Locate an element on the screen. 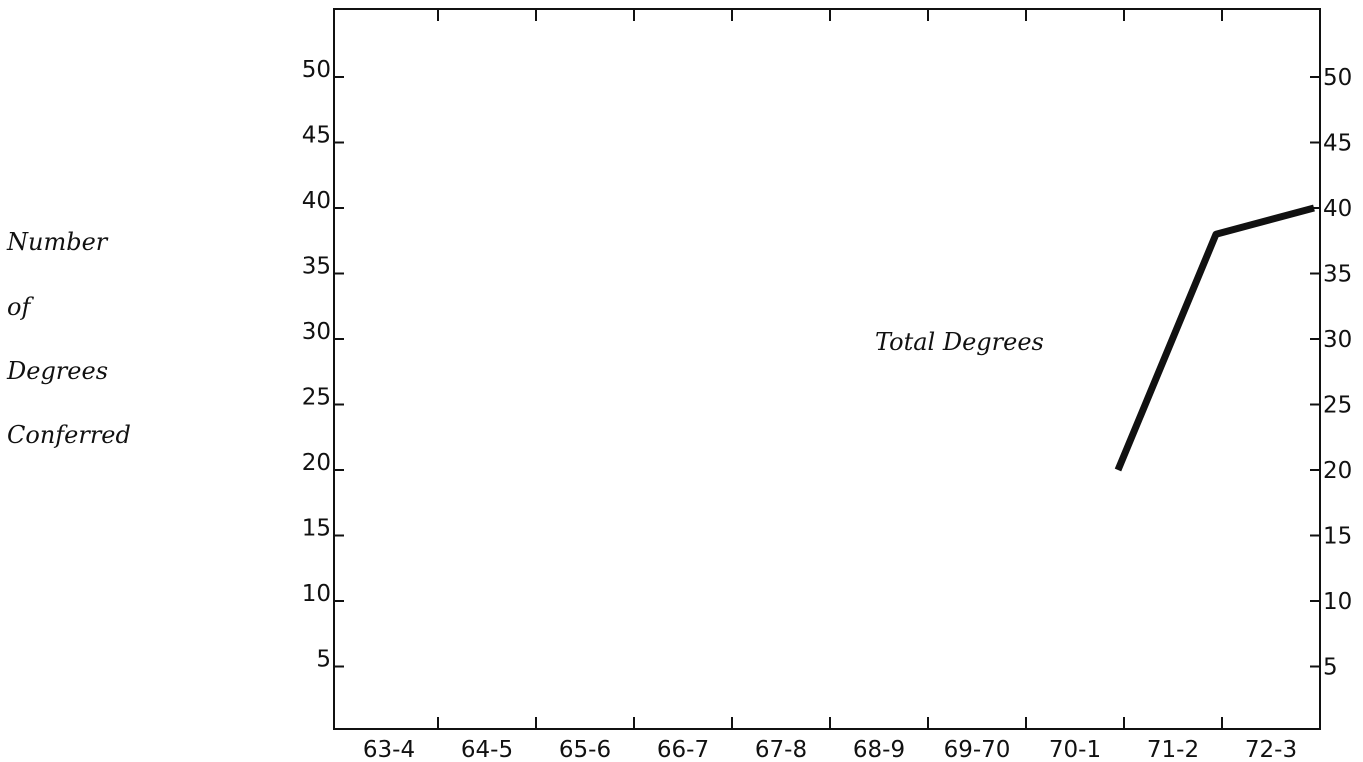 Image resolution: width=1363 pixels, height=762 pixels. y-tick-label-left: 20 is located at coordinates (316, 463).